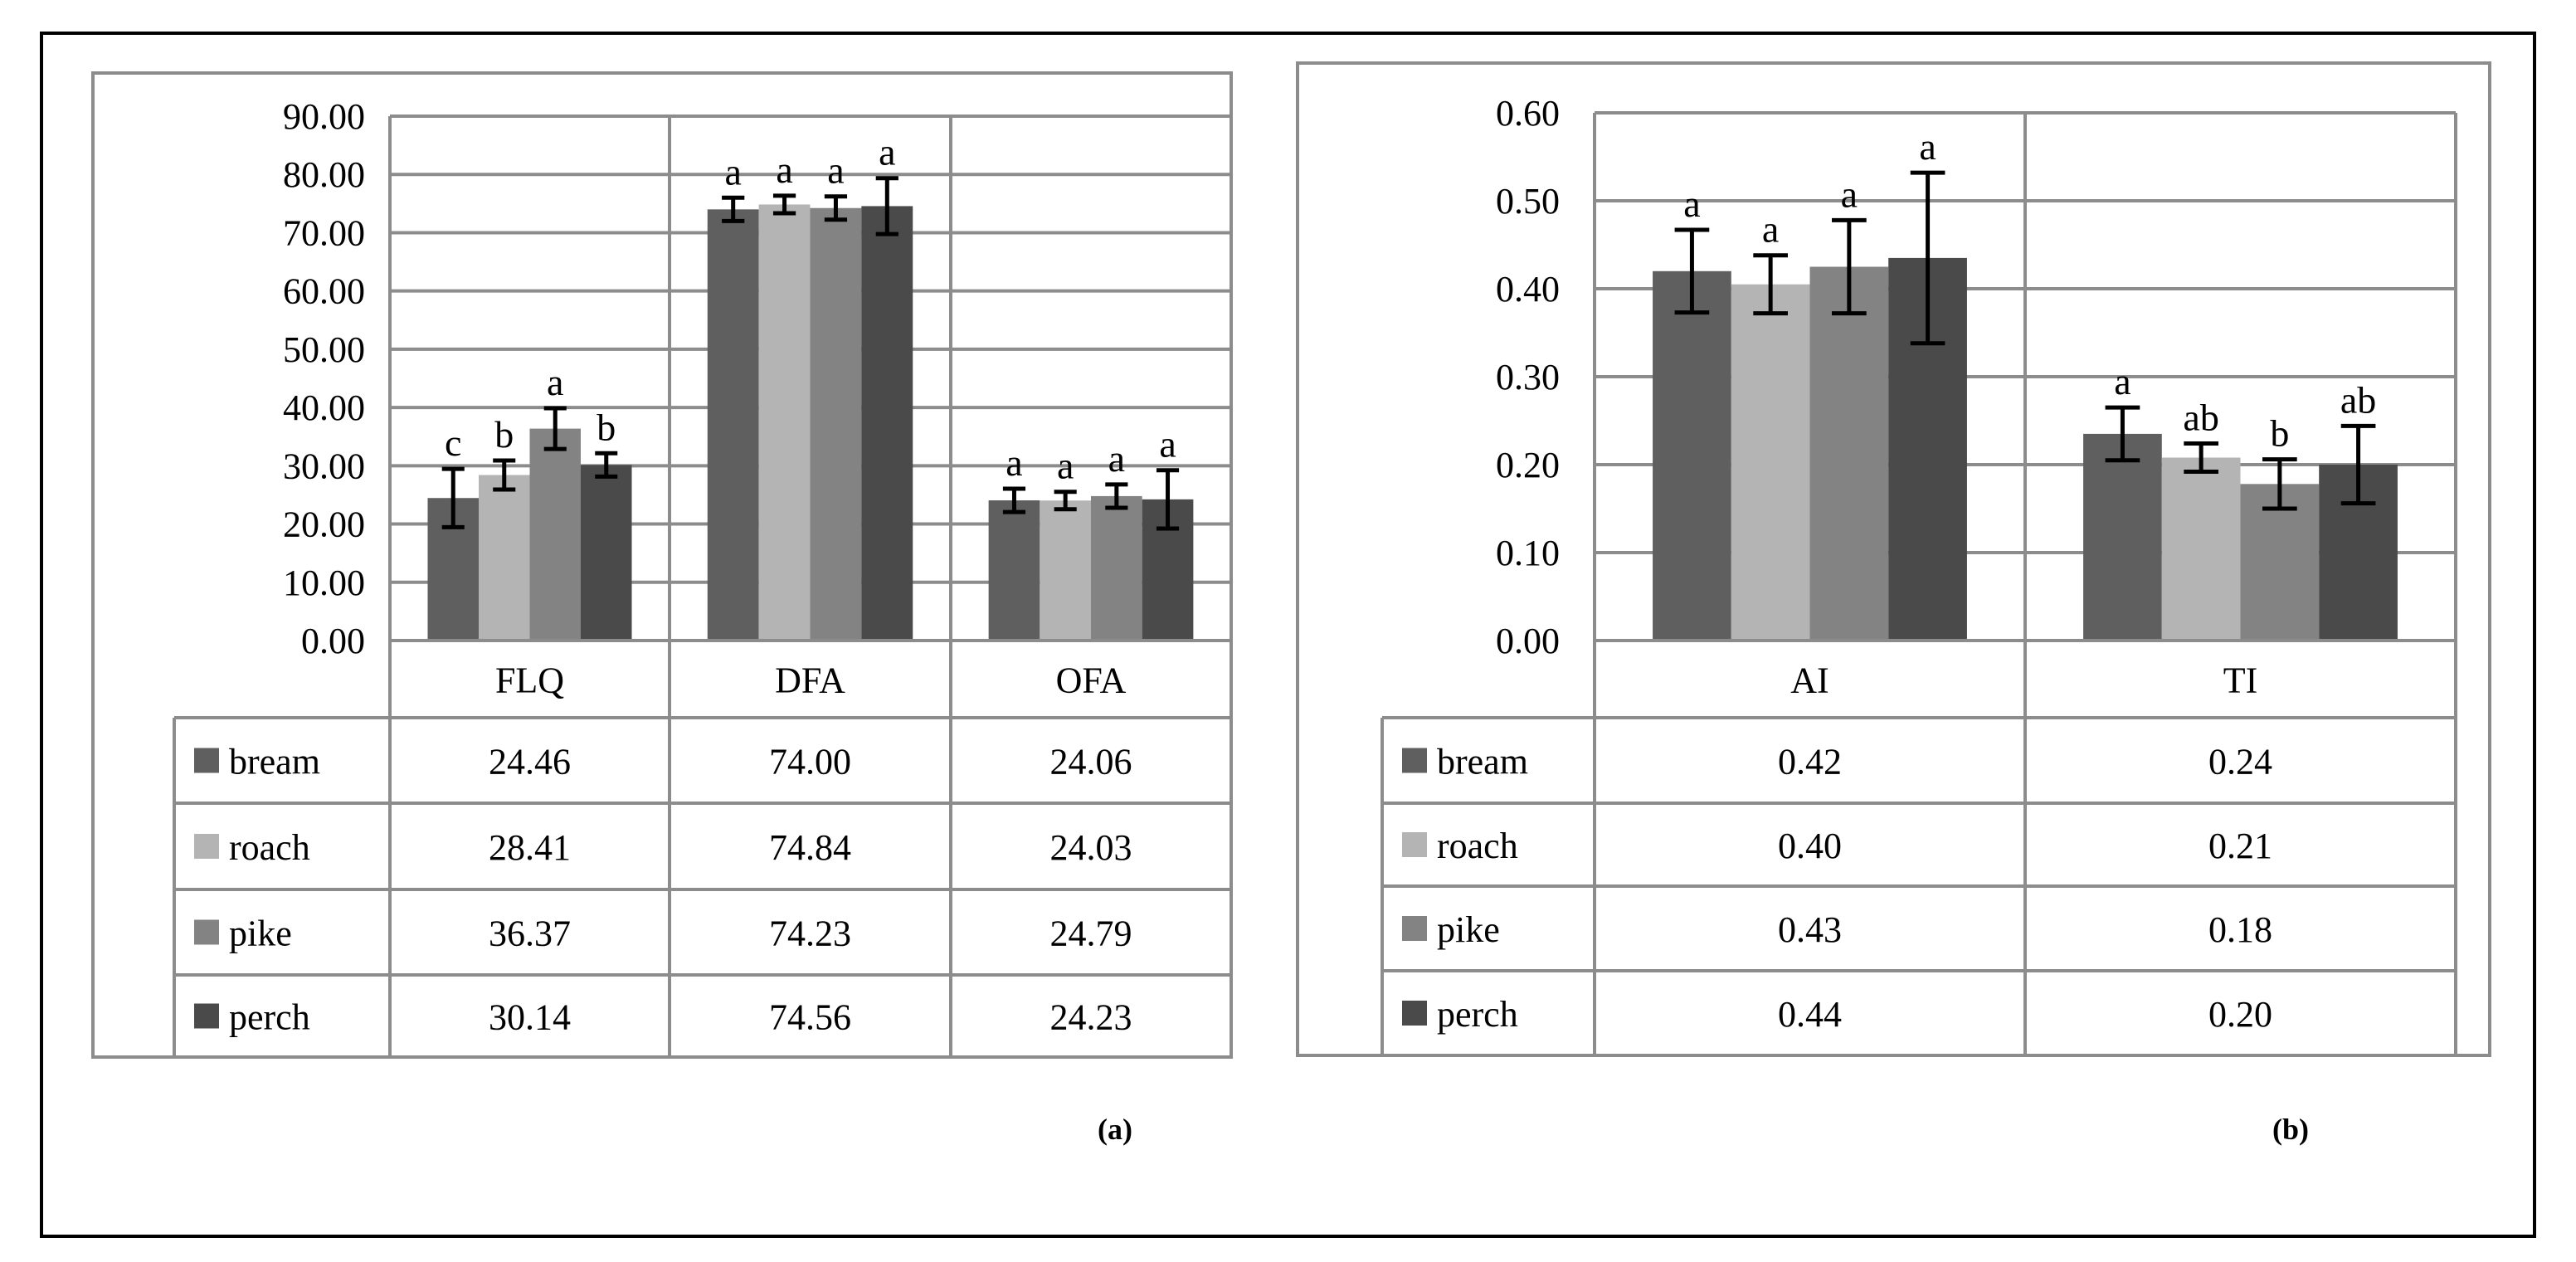  I want to click on table-cell-perch-ti: 0.20, so click(2240, 1014).